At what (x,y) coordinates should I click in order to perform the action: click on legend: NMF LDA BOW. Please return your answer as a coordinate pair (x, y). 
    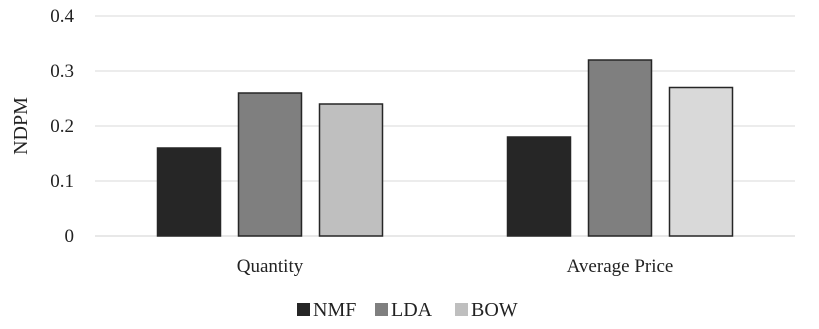
    Looking at the image, I should click on (407, 310).